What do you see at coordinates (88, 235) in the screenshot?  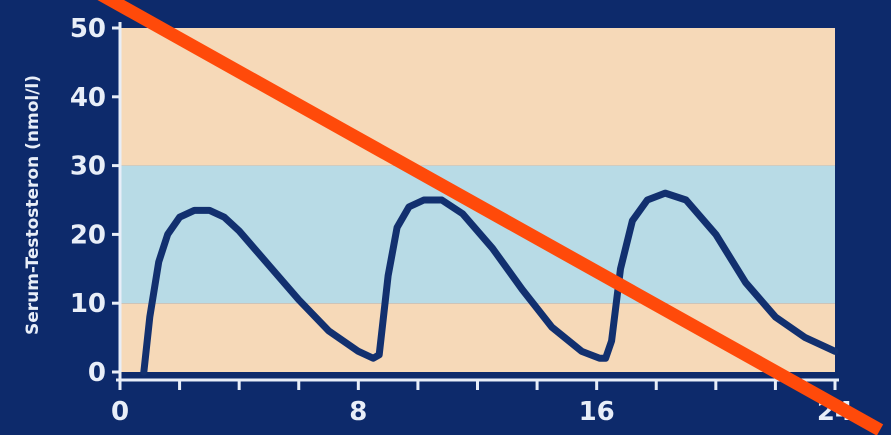 I see `y-tick-label: 20` at bounding box center [88, 235].